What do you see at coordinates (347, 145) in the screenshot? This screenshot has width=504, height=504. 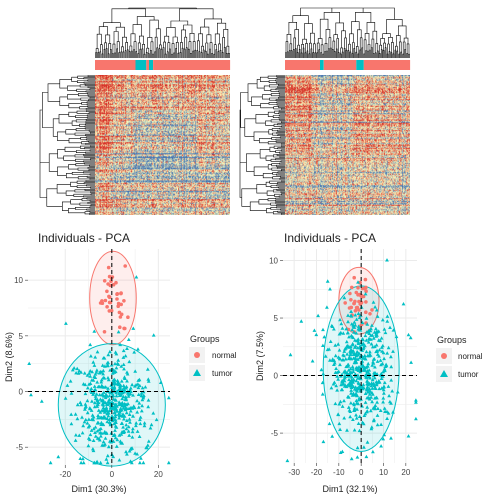 I see `heatmap-matrix` at bounding box center [347, 145].